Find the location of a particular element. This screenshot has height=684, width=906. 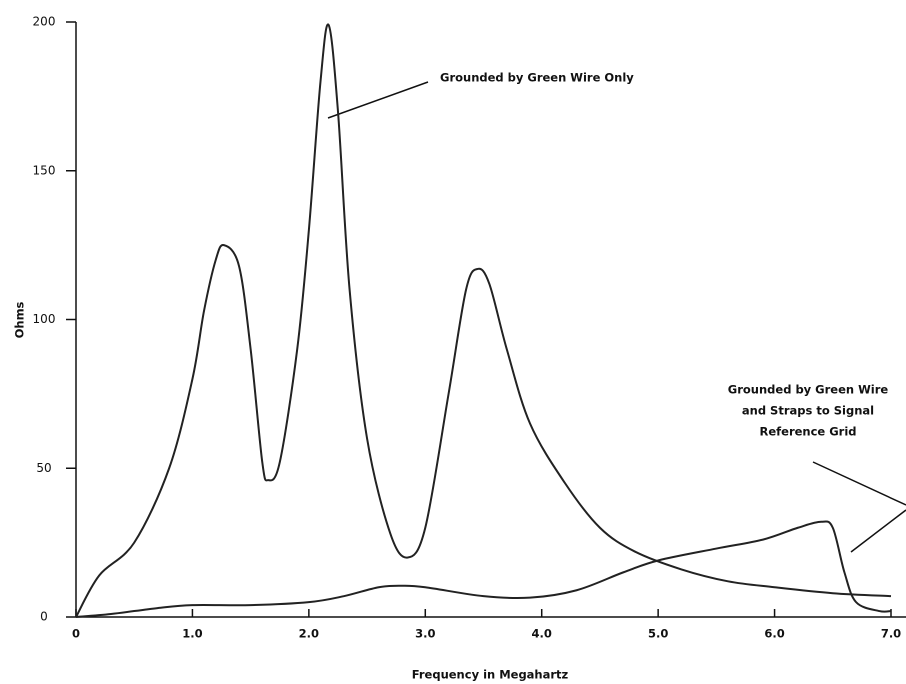

x-tick-label: 7.0 is located at coordinates (891, 634).